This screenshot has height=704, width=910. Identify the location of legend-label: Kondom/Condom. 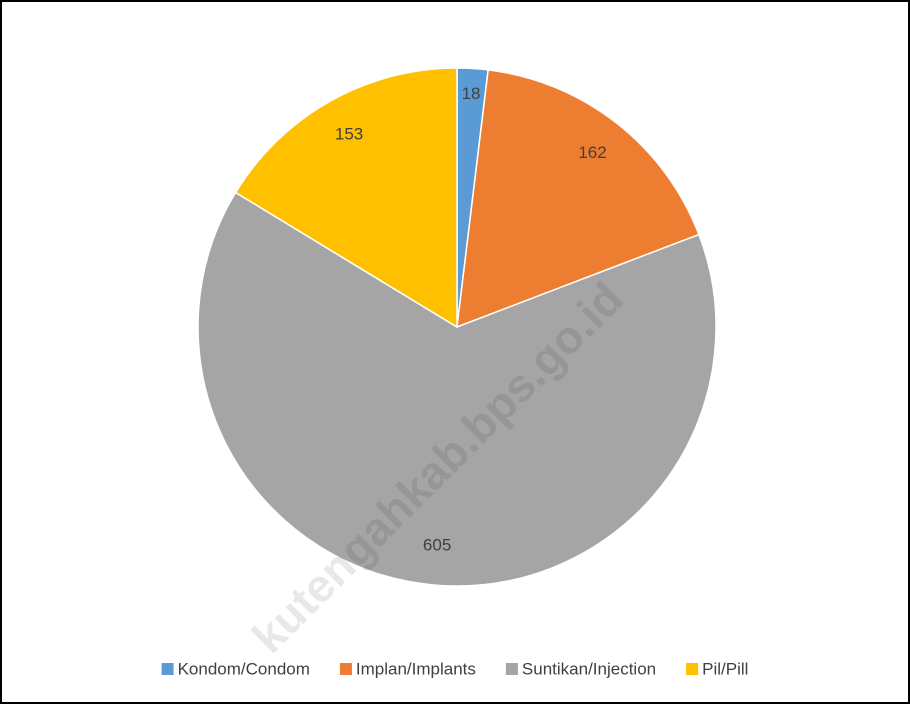
(244, 668).